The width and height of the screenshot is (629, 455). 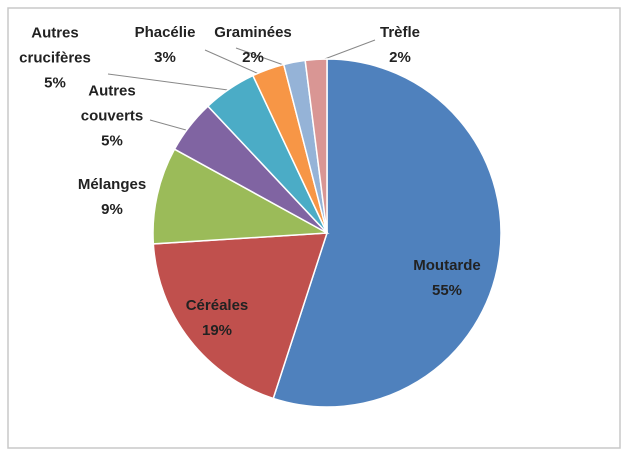 What do you see at coordinates (217, 318) in the screenshot?
I see `slice-label: Céréales 19%` at bounding box center [217, 318].